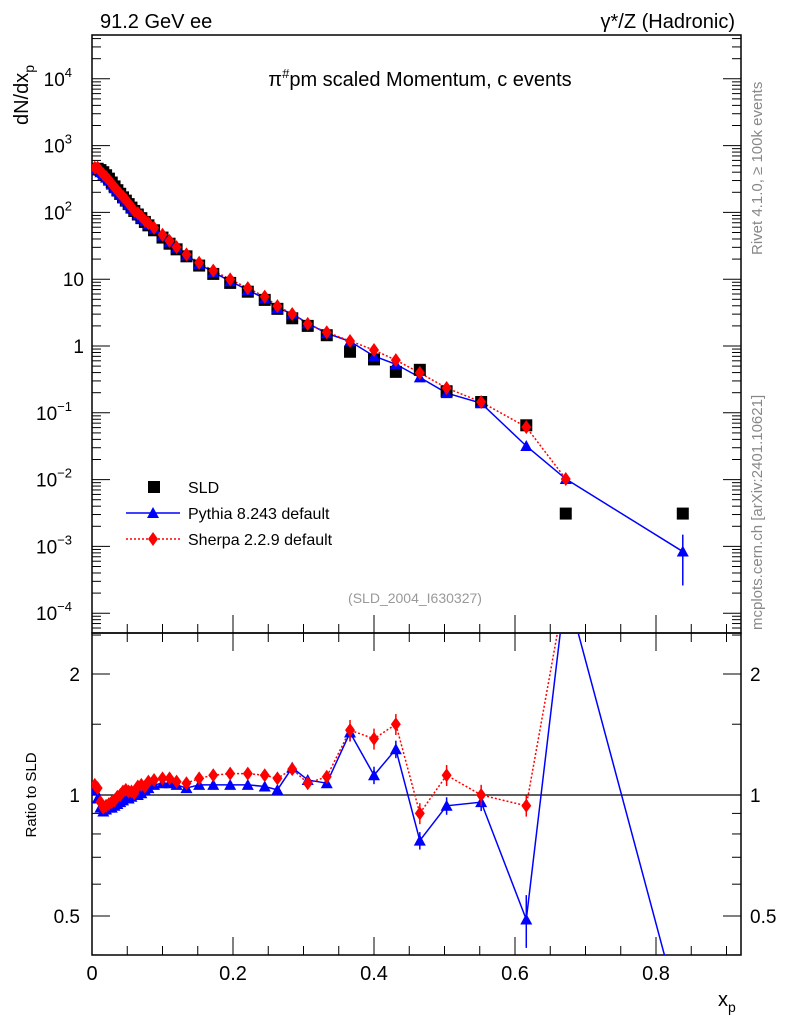  Describe the element at coordinates (374, 974) in the screenshot. I see `x-tick-label: 0.4` at that location.